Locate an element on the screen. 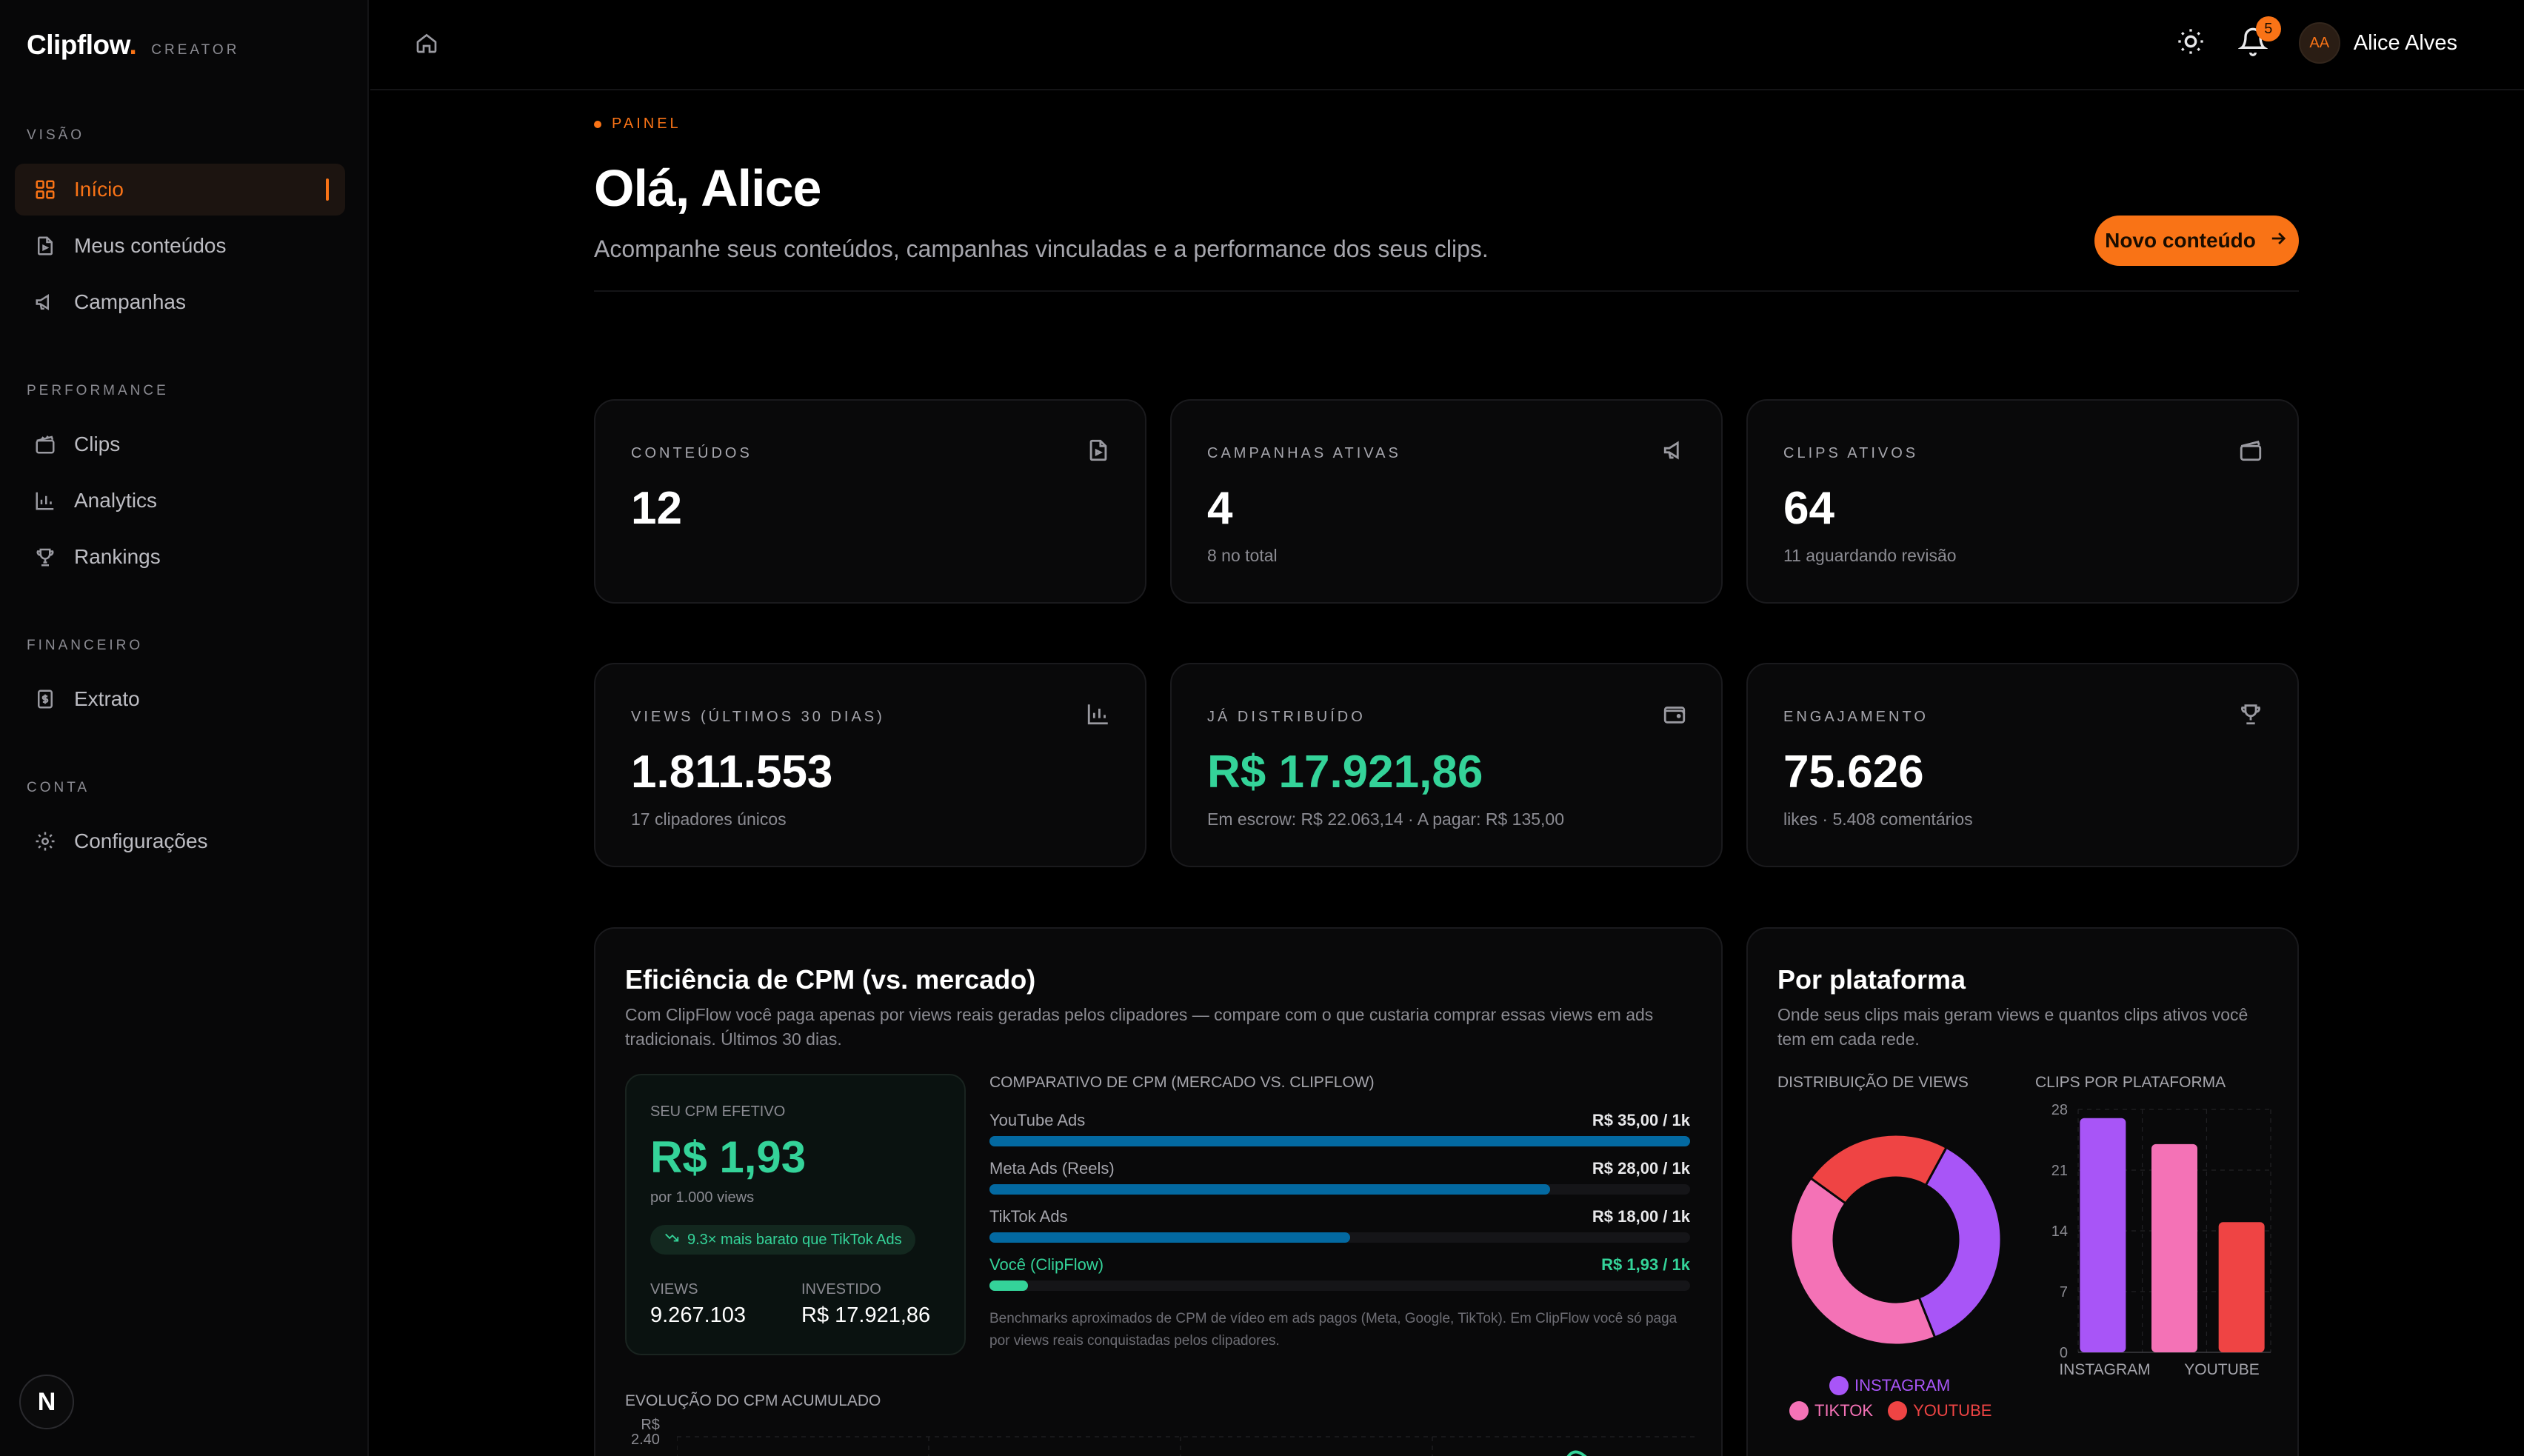 This screenshot has height=1456, width=2524. wallet-icon is located at coordinates (1675, 714).